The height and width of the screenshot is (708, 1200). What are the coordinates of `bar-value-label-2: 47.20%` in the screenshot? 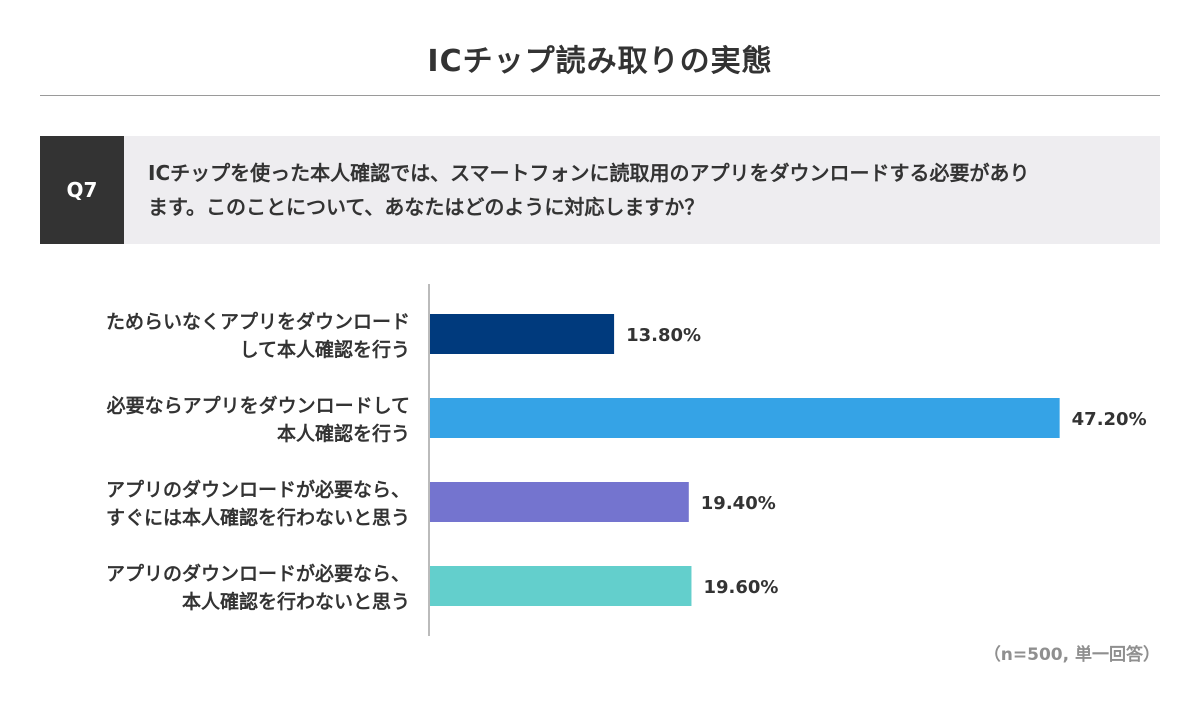 It's located at (1109, 419).